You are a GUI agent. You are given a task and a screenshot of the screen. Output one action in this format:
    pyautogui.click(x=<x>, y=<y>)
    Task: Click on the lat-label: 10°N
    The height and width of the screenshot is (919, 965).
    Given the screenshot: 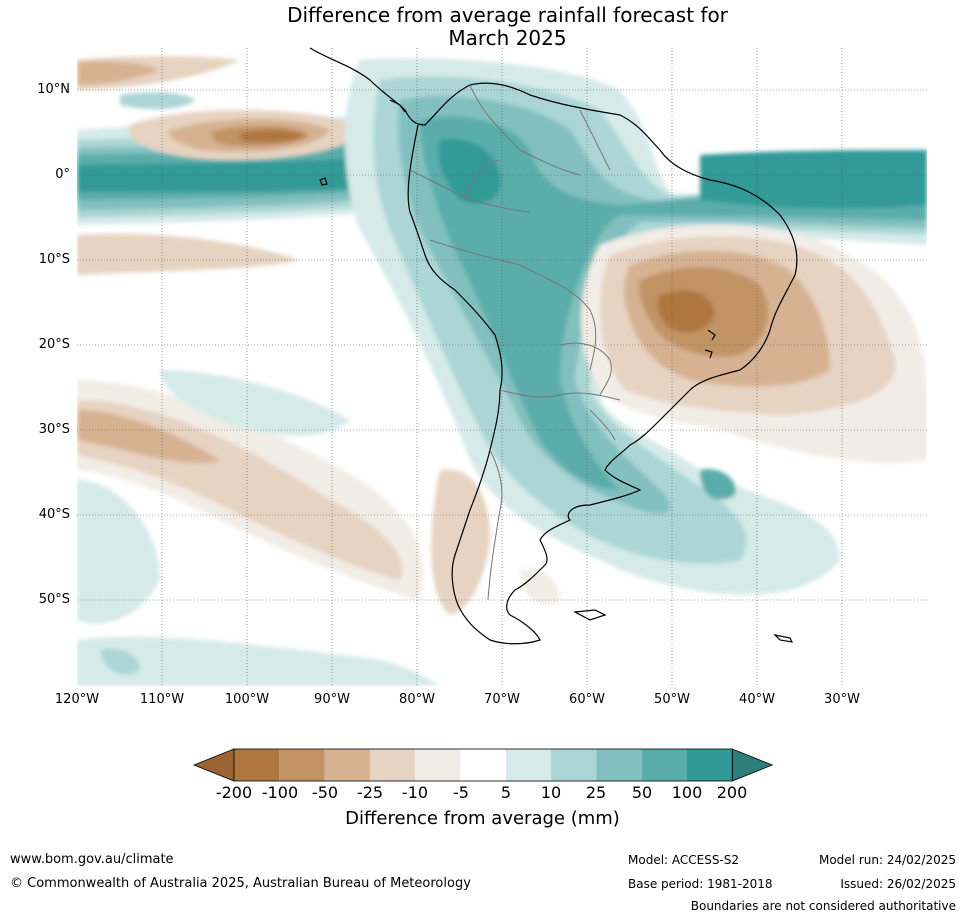 What is the action you would take?
    pyautogui.click(x=53, y=89)
    